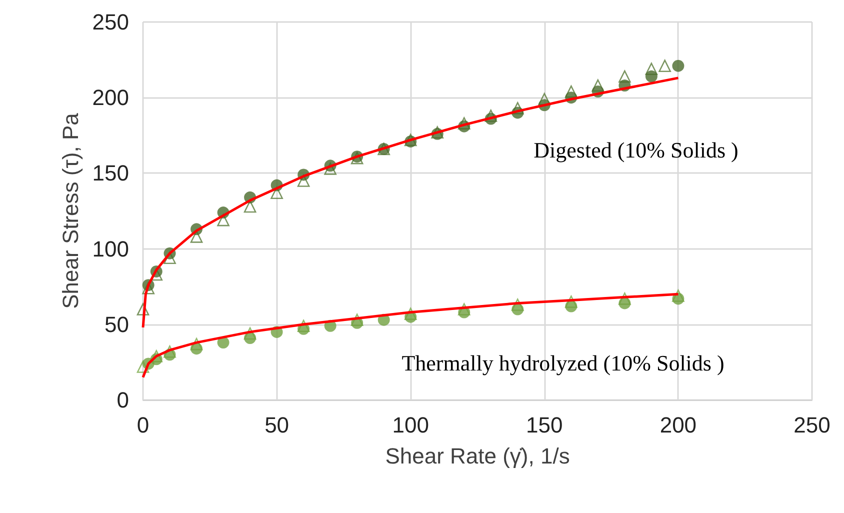 The height and width of the screenshot is (513, 844). Describe the element at coordinates (70, 210) in the screenshot. I see `y-axis-title: Shear Stress (τ), Pa` at that location.